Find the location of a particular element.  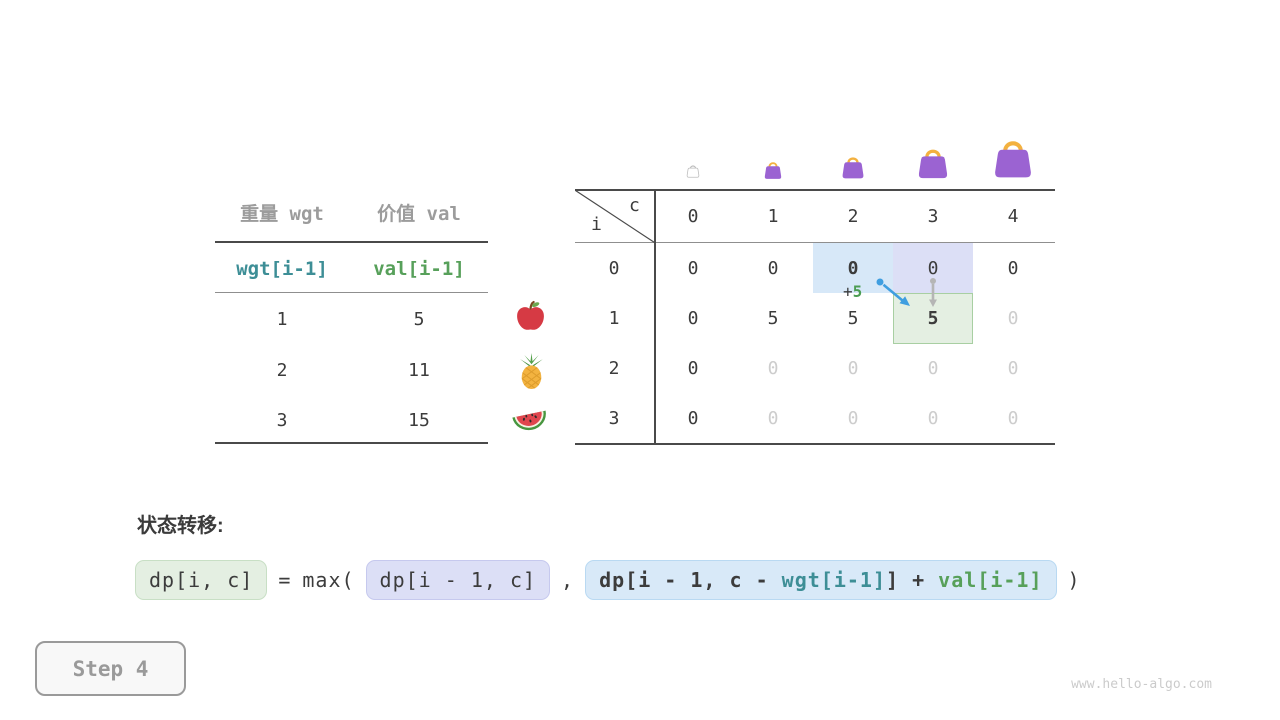

watermelon-icon is located at coordinates (529, 420).